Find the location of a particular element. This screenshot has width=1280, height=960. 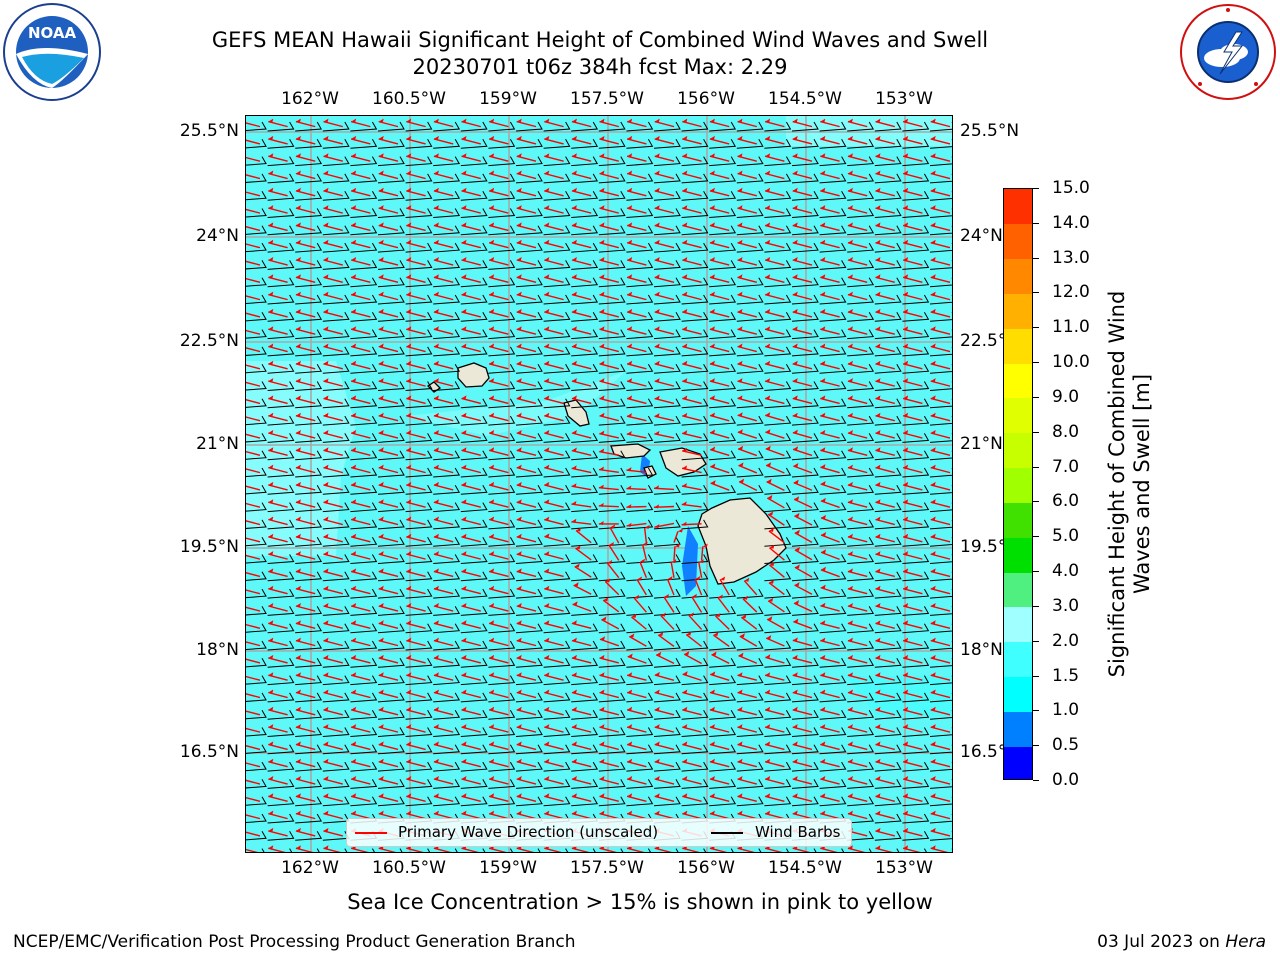

colorbar-tick-label: 5.0 is located at coordinates (1066, 536).